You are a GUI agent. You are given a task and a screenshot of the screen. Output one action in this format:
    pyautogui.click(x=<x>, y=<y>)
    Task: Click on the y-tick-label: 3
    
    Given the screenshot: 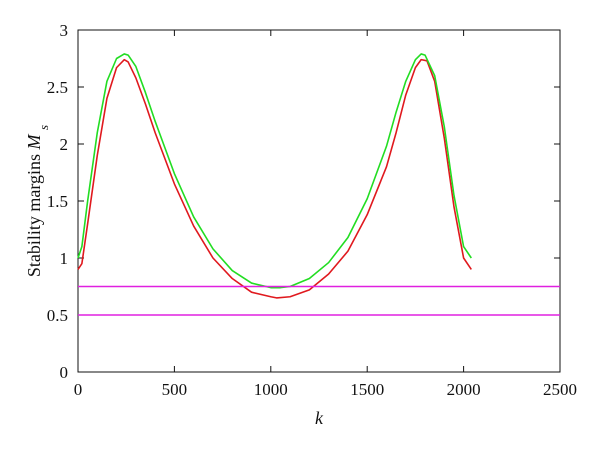 What is the action you would take?
    pyautogui.click(x=64, y=30)
    